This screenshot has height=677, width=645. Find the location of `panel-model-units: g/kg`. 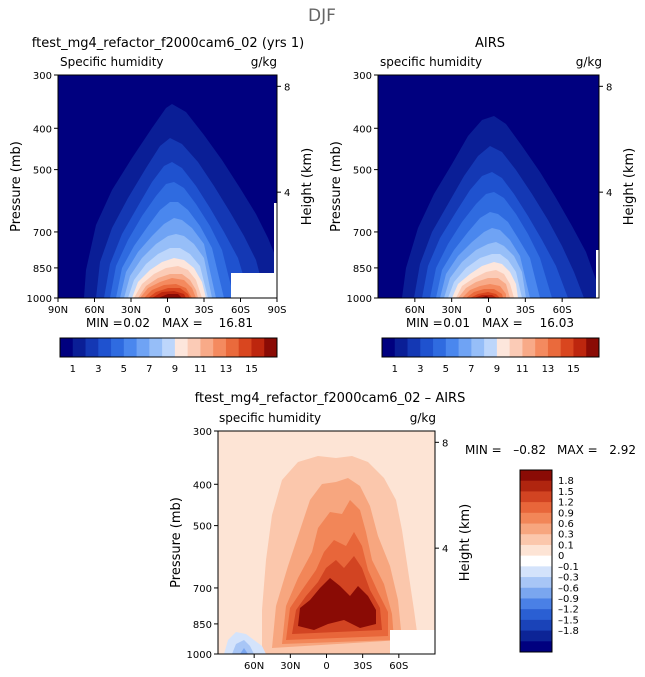

panel-model-units: g/kg is located at coordinates (264, 62).